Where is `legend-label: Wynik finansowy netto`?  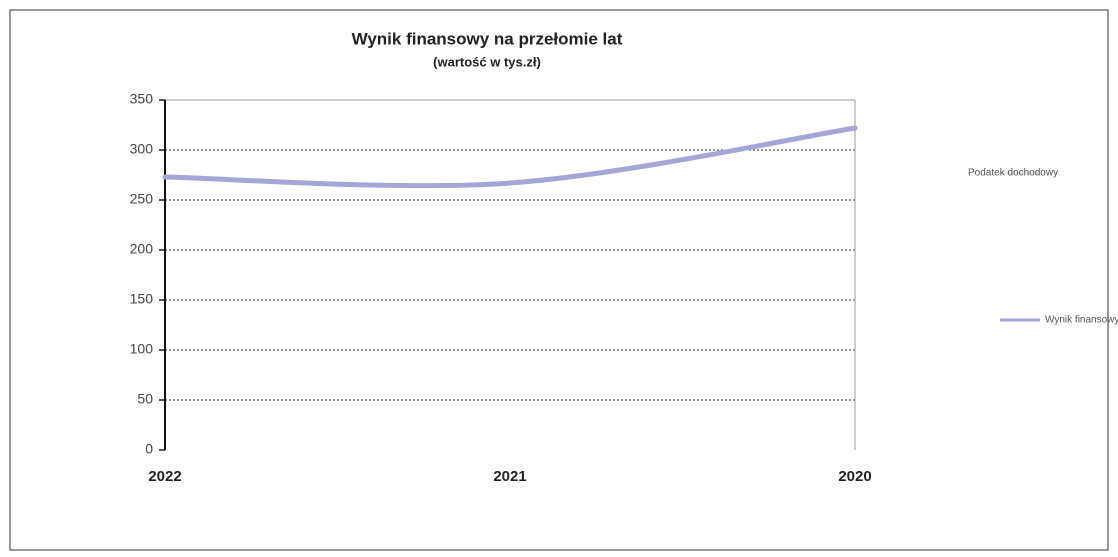 legend-label: Wynik finansowy netto is located at coordinates (1081, 320).